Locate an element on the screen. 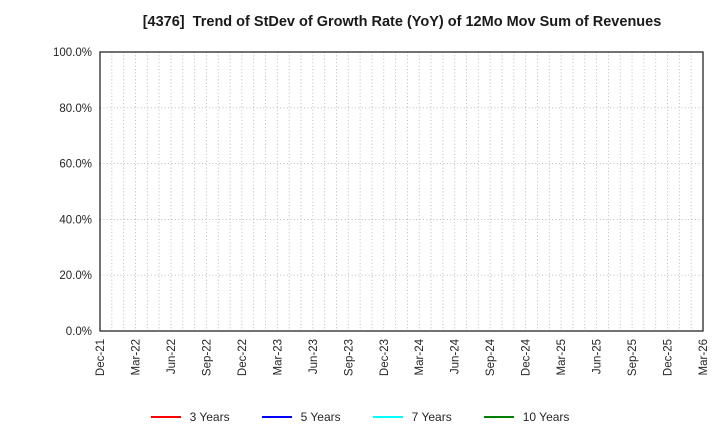 This screenshot has height=440, width=720. x-tick-label: Sep-25 is located at coordinates (633, 357).